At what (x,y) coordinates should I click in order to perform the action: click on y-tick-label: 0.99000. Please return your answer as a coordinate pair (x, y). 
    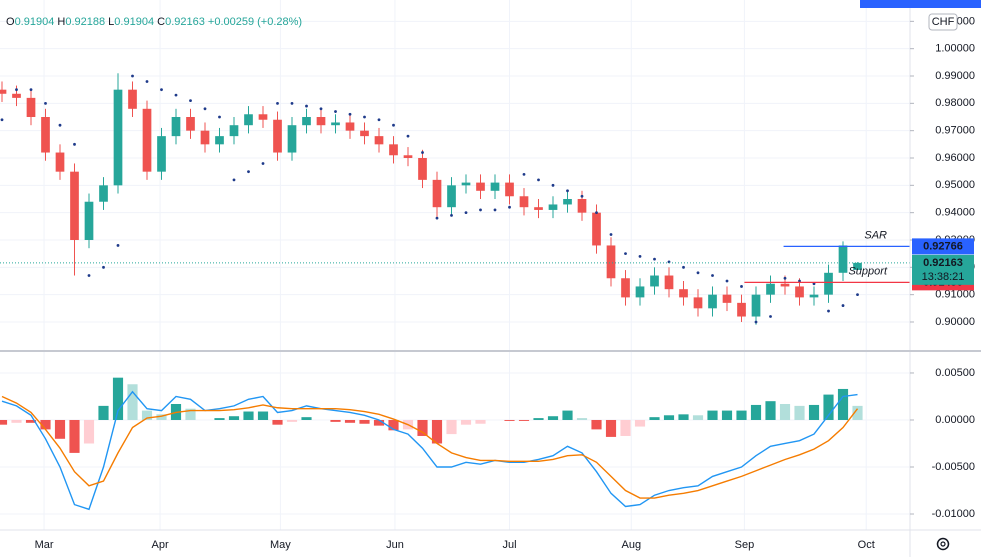
    Looking at the image, I should click on (955, 76).